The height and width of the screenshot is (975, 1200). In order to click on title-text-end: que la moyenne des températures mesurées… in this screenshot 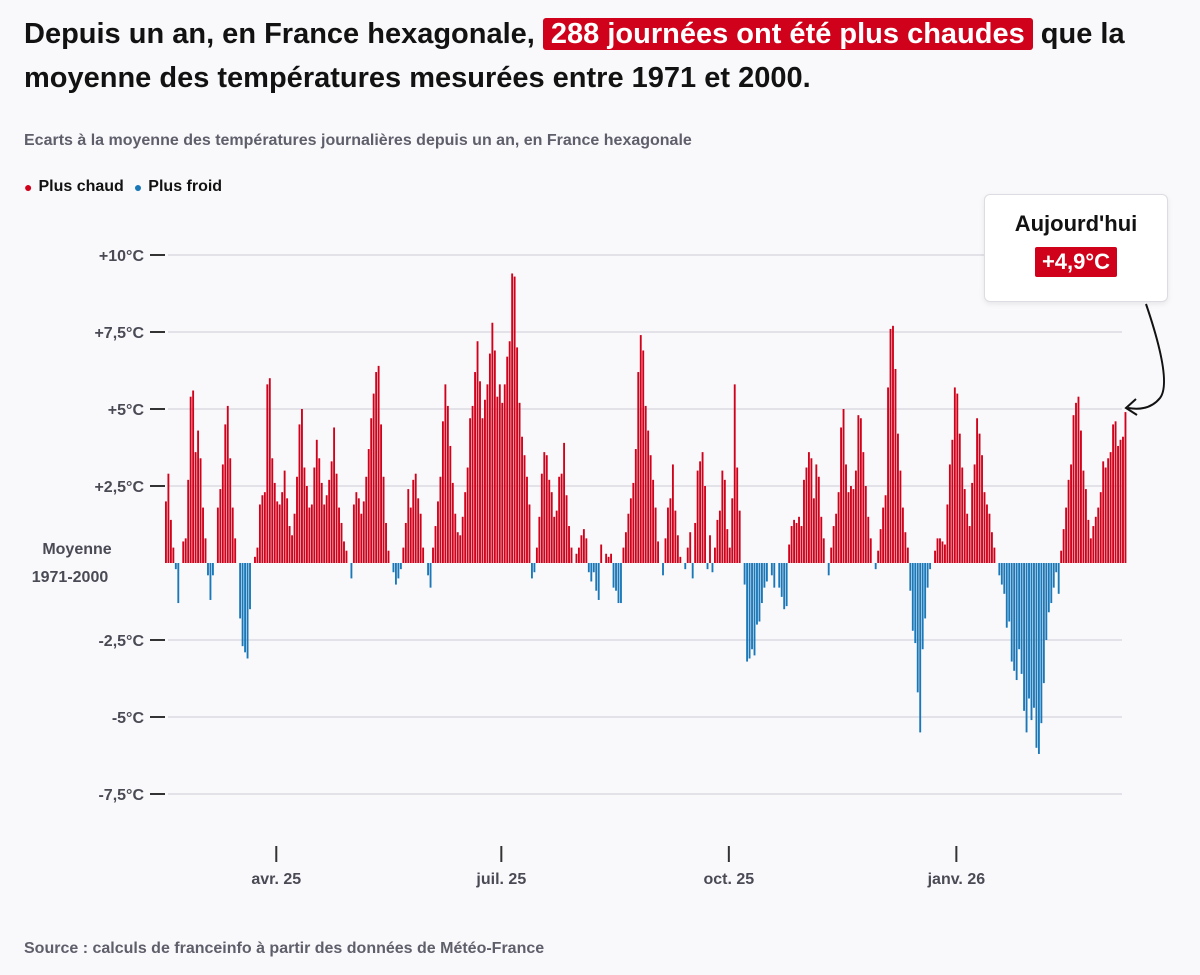, I will do `click(574, 56)`.